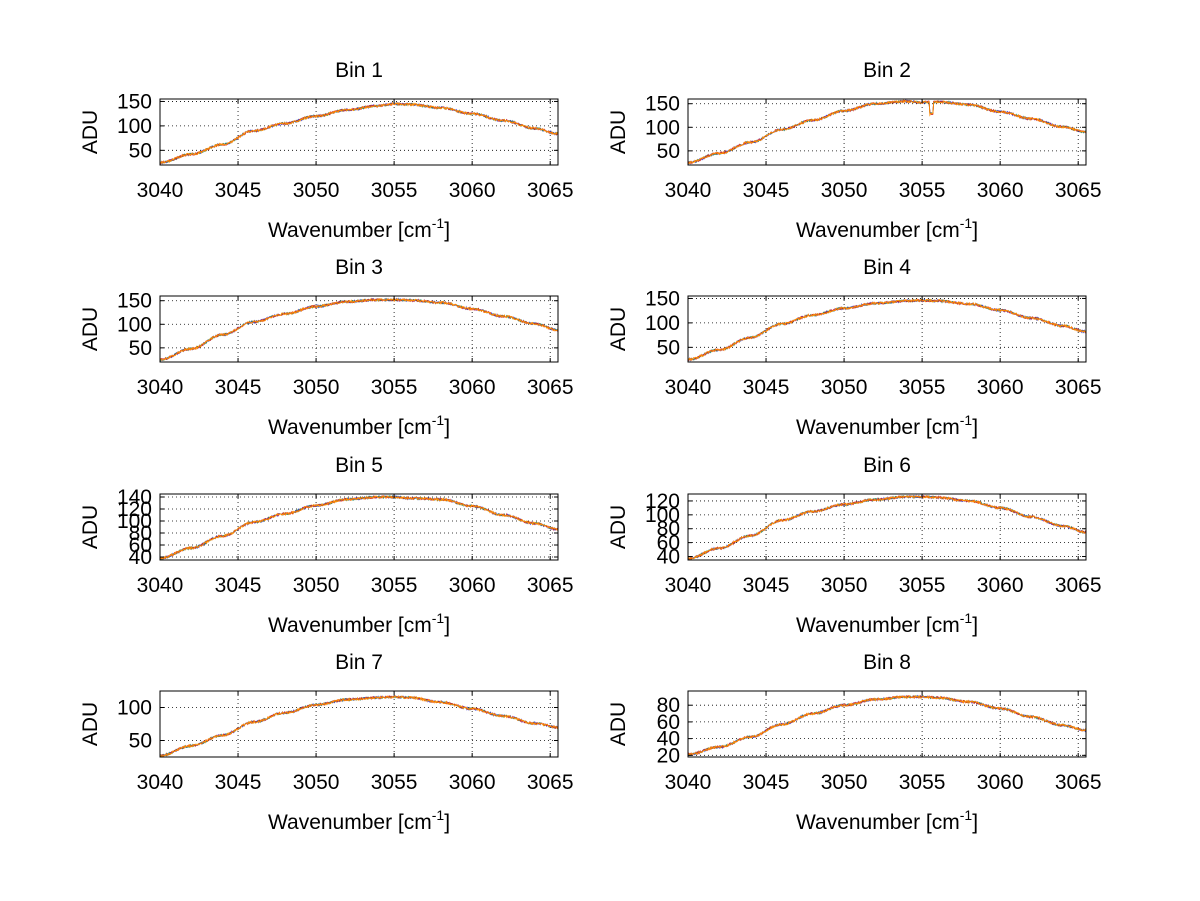 The height and width of the screenshot is (901, 1200). I want to click on subplot-title: Bin 6, so click(887, 465).